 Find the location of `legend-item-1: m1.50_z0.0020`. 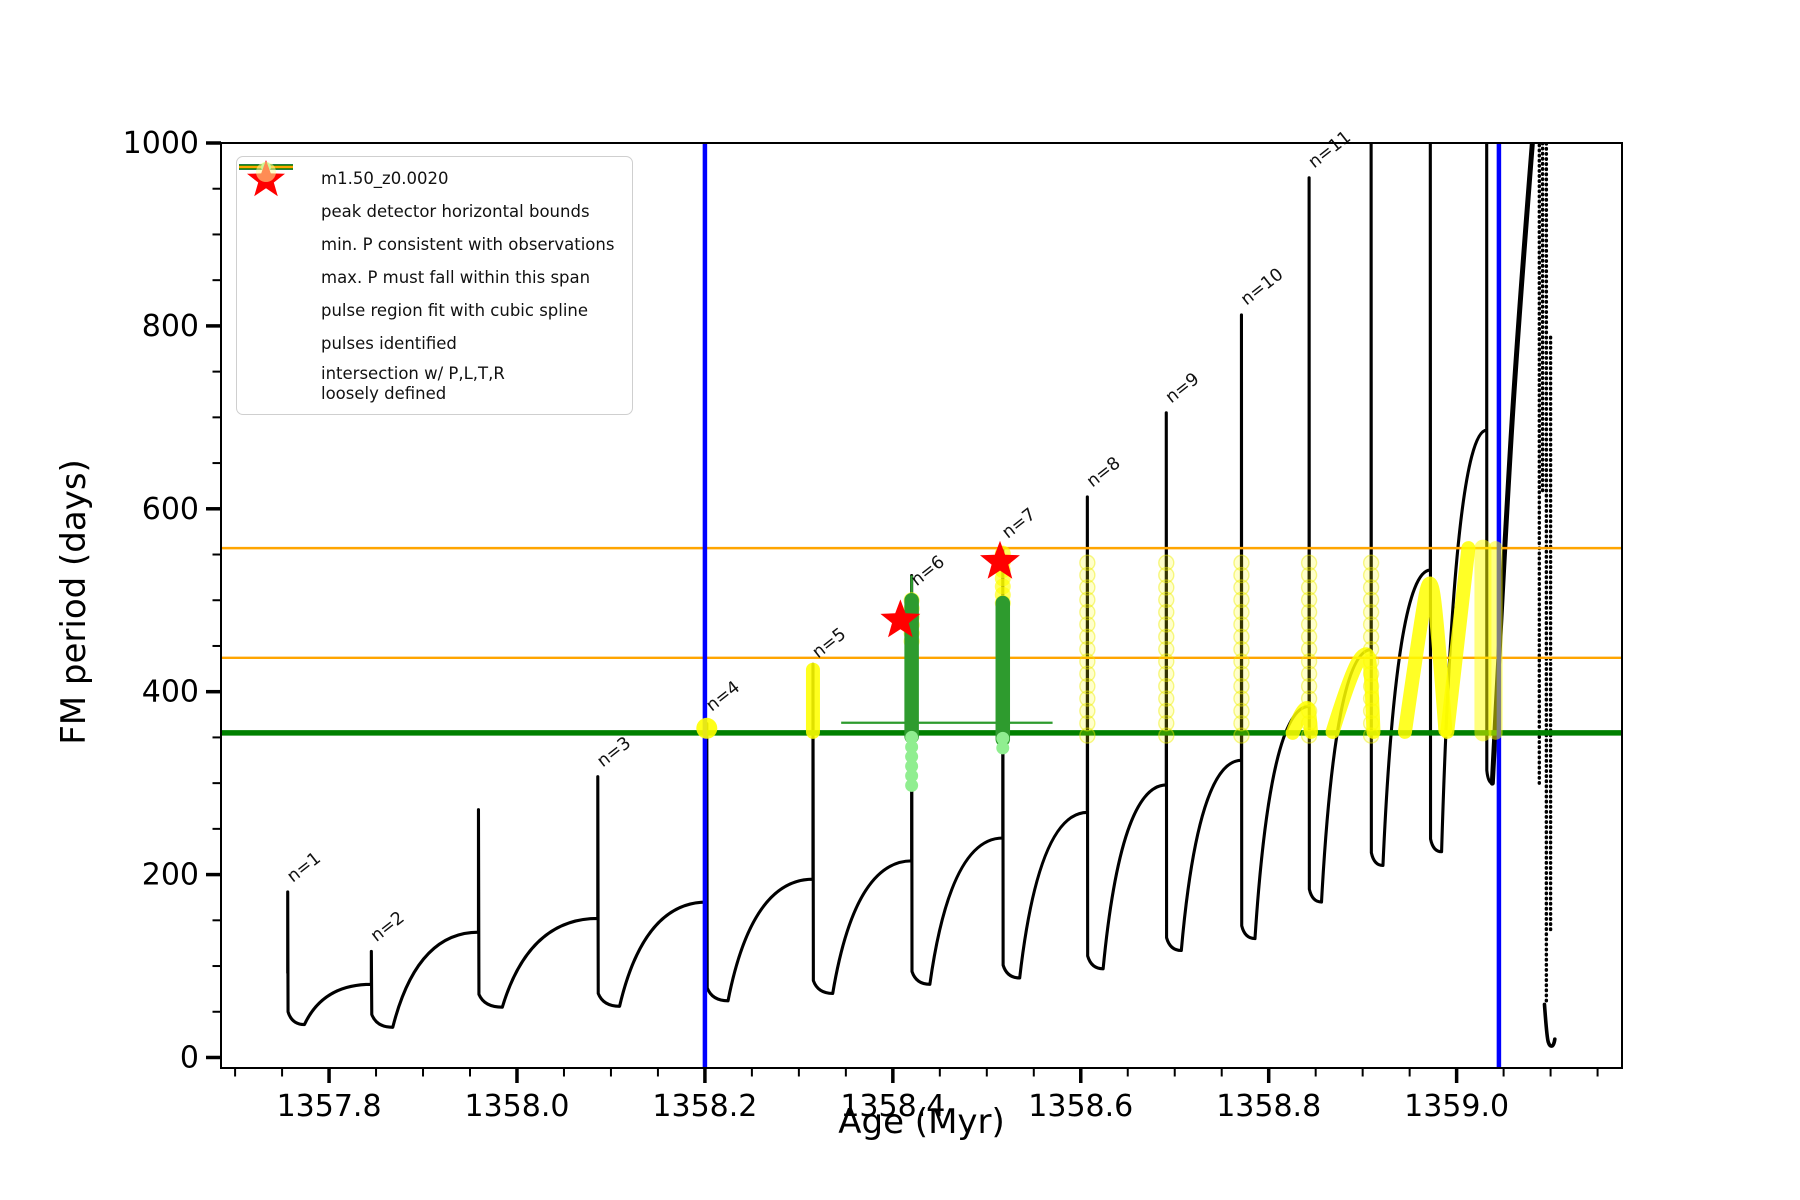

legend-item-1: m1.50_z0.0020 is located at coordinates (426, 178).